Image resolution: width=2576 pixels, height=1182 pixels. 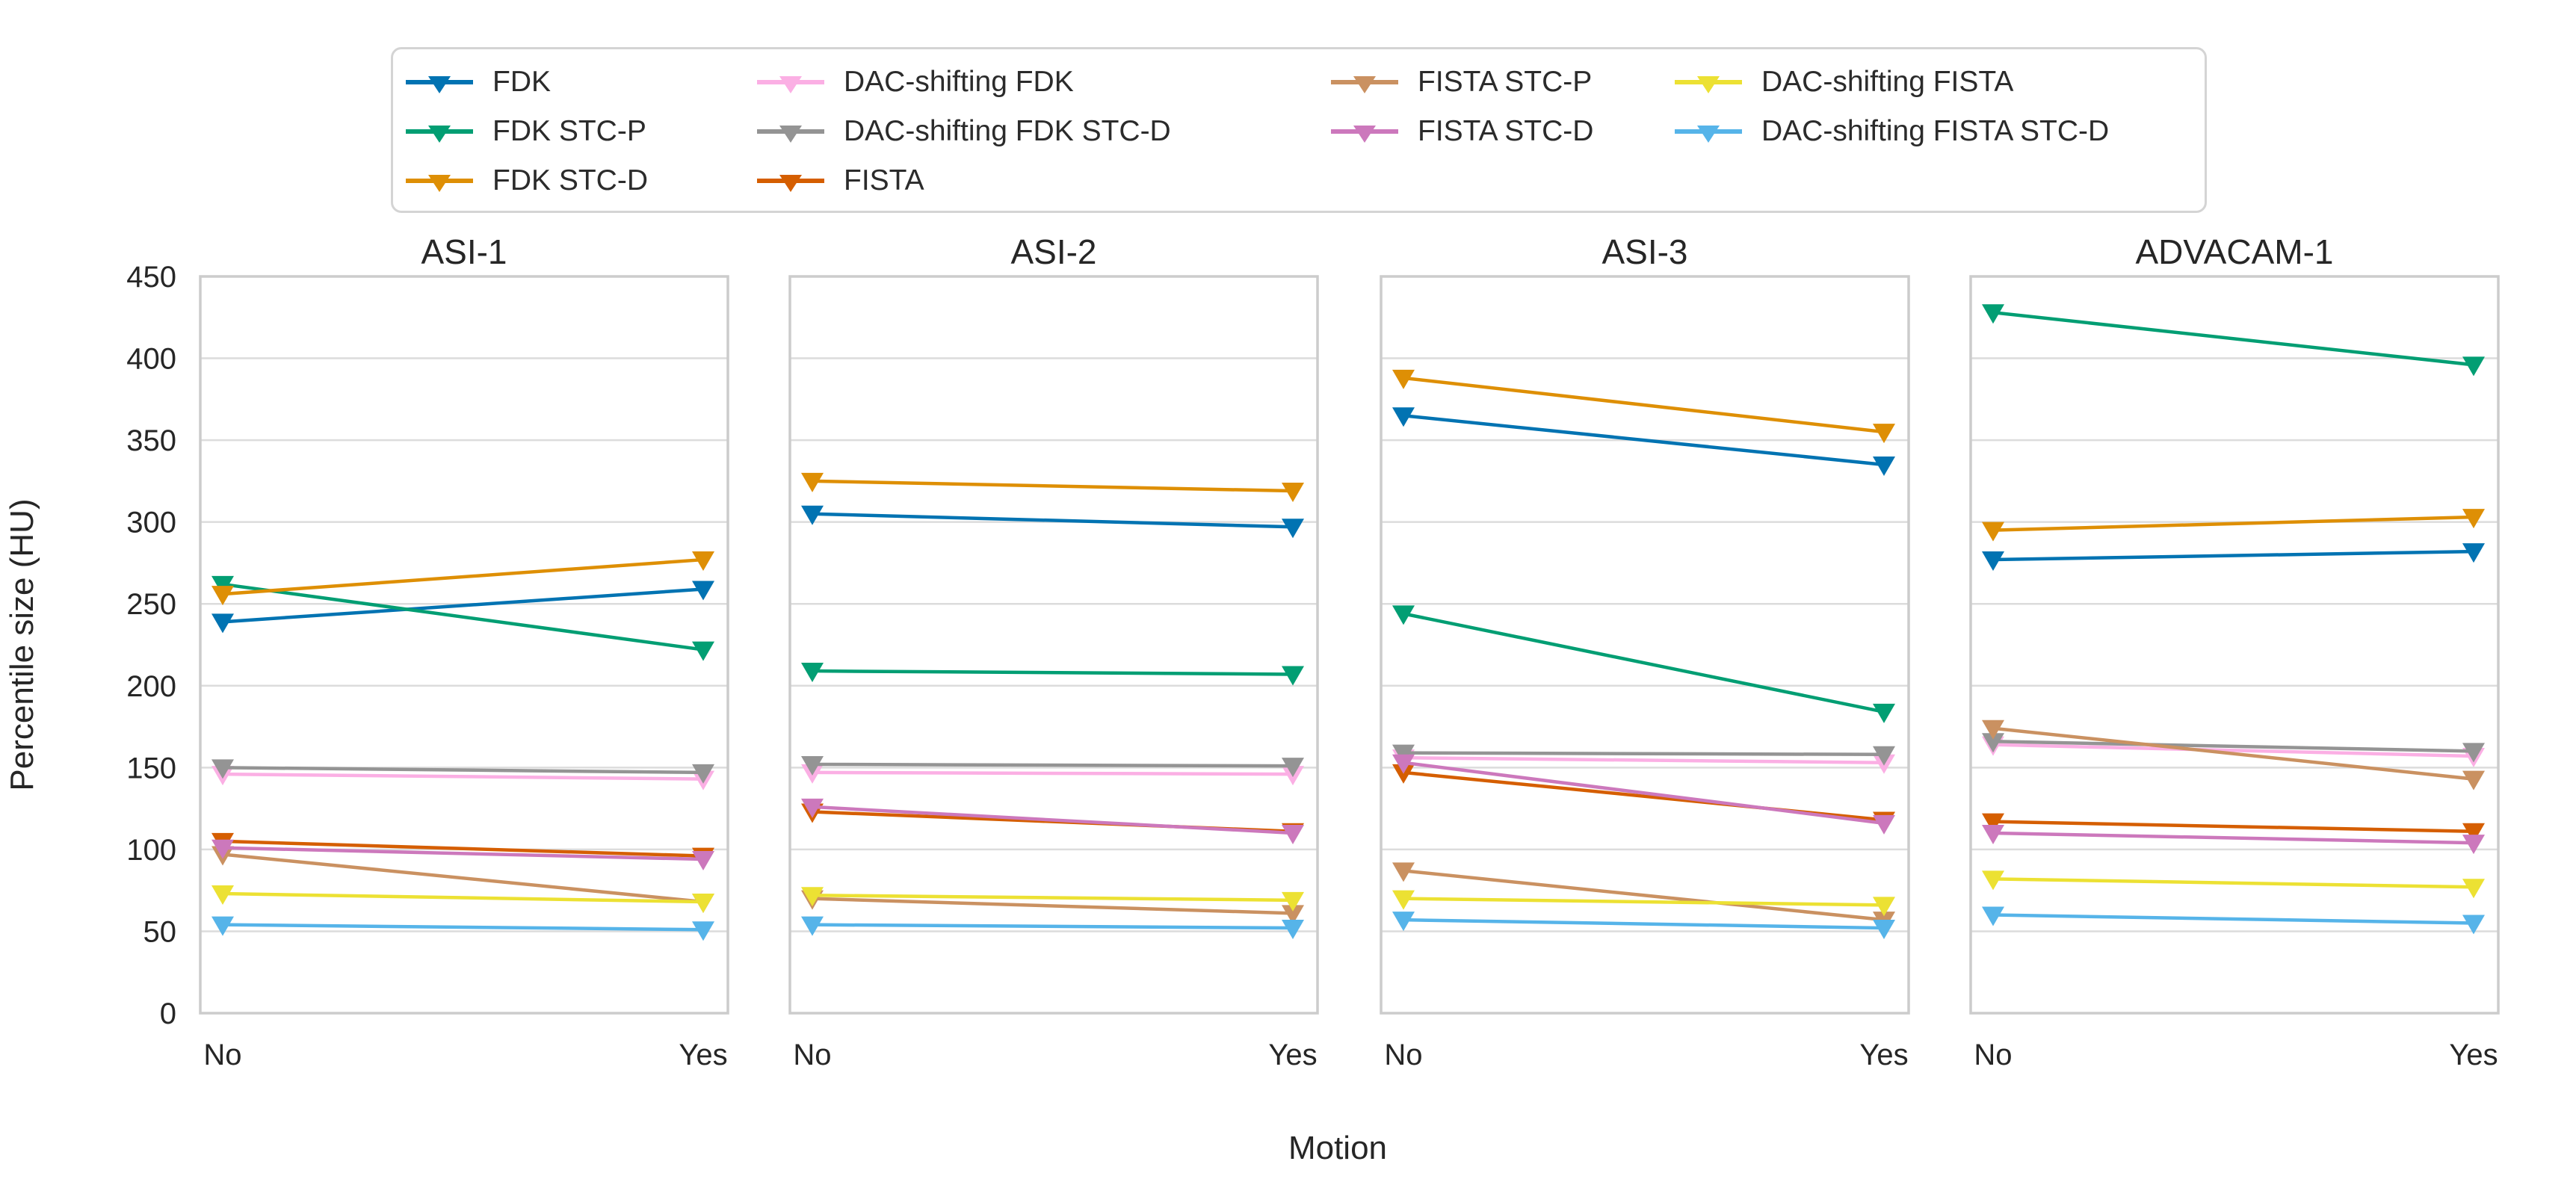 What do you see at coordinates (570, 180) in the screenshot?
I see `legend-label: FDK STC-D` at bounding box center [570, 180].